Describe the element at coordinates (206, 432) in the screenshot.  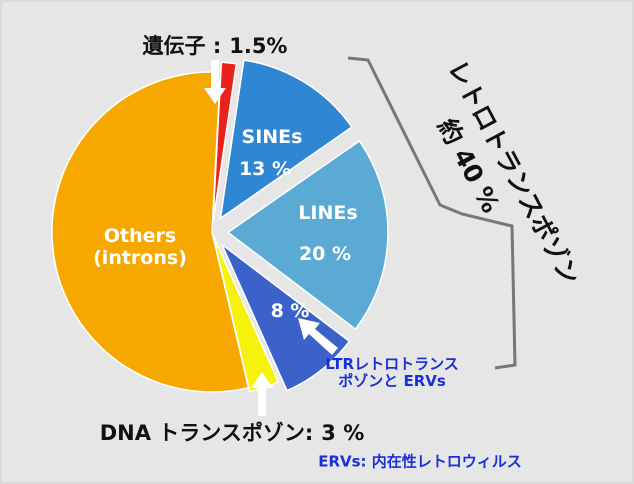
I see `category-label: DNA トランスポゾン:` at that location.